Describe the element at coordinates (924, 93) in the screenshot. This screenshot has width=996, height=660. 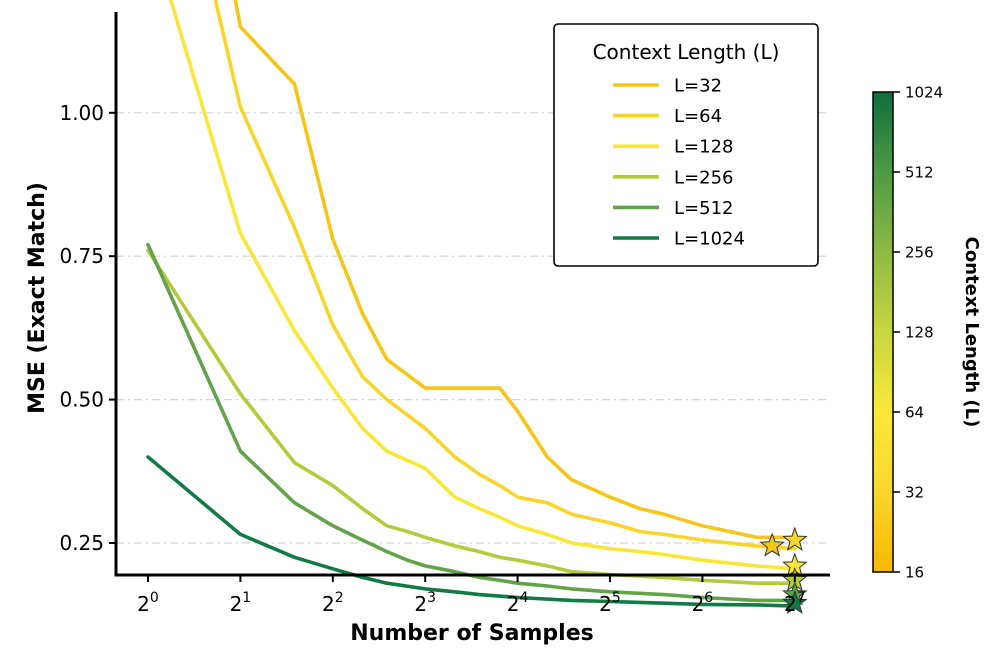
I see `colorbar-tick-label: 1024` at that location.